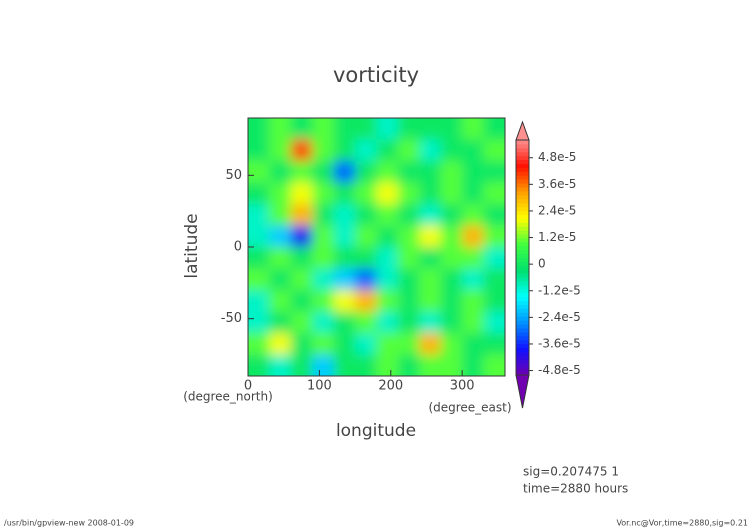 This screenshot has height=532, width=752. What do you see at coordinates (376, 431) in the screenshot?
I see `x-axis-label: longitude` at bounding box center [376, 431].